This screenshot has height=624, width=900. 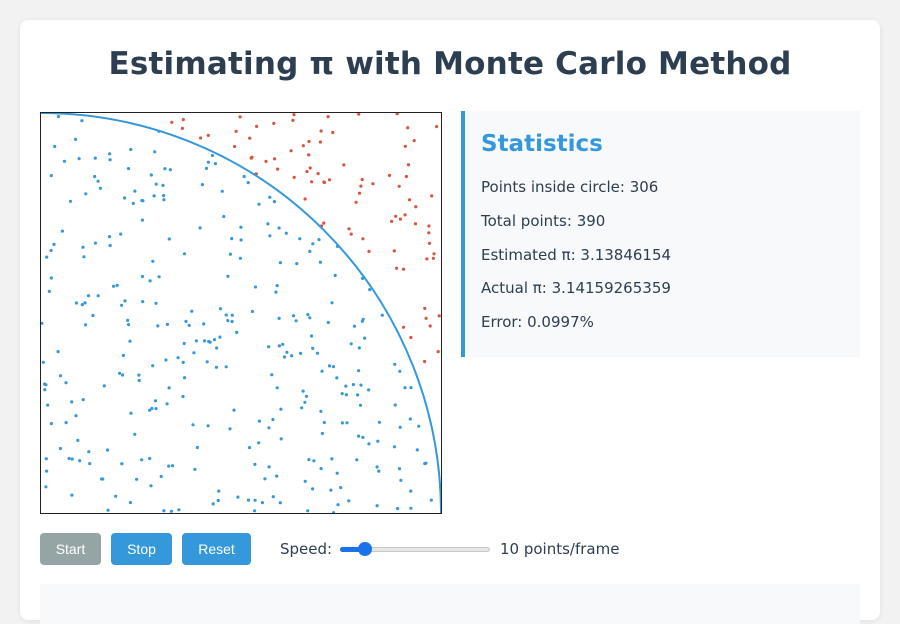 I want to click on start-button: Start, so click(x=70, y=549).